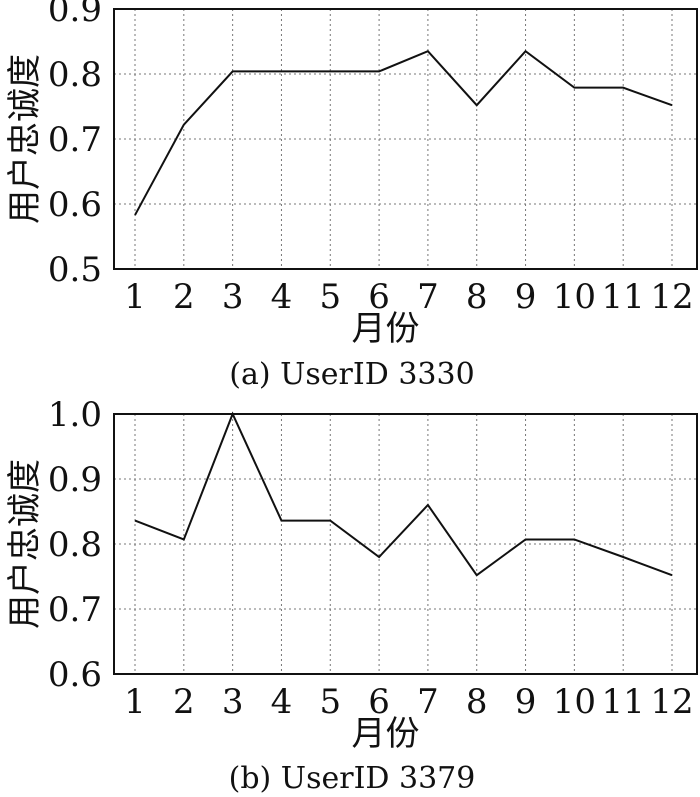 This screenshot has height=797, width=700. I want to click on y-tick-label: 1.0, so click(75, 415).